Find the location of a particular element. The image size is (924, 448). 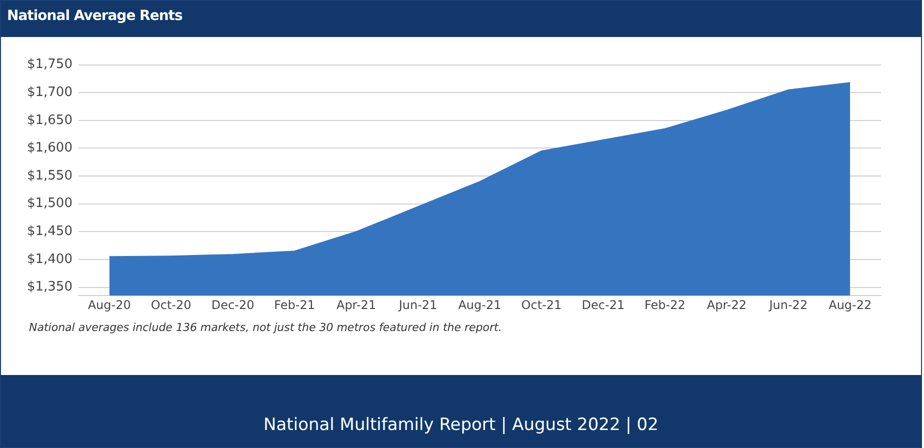

x-tick-label: Apr-22 is located at coordinates (726, 305).